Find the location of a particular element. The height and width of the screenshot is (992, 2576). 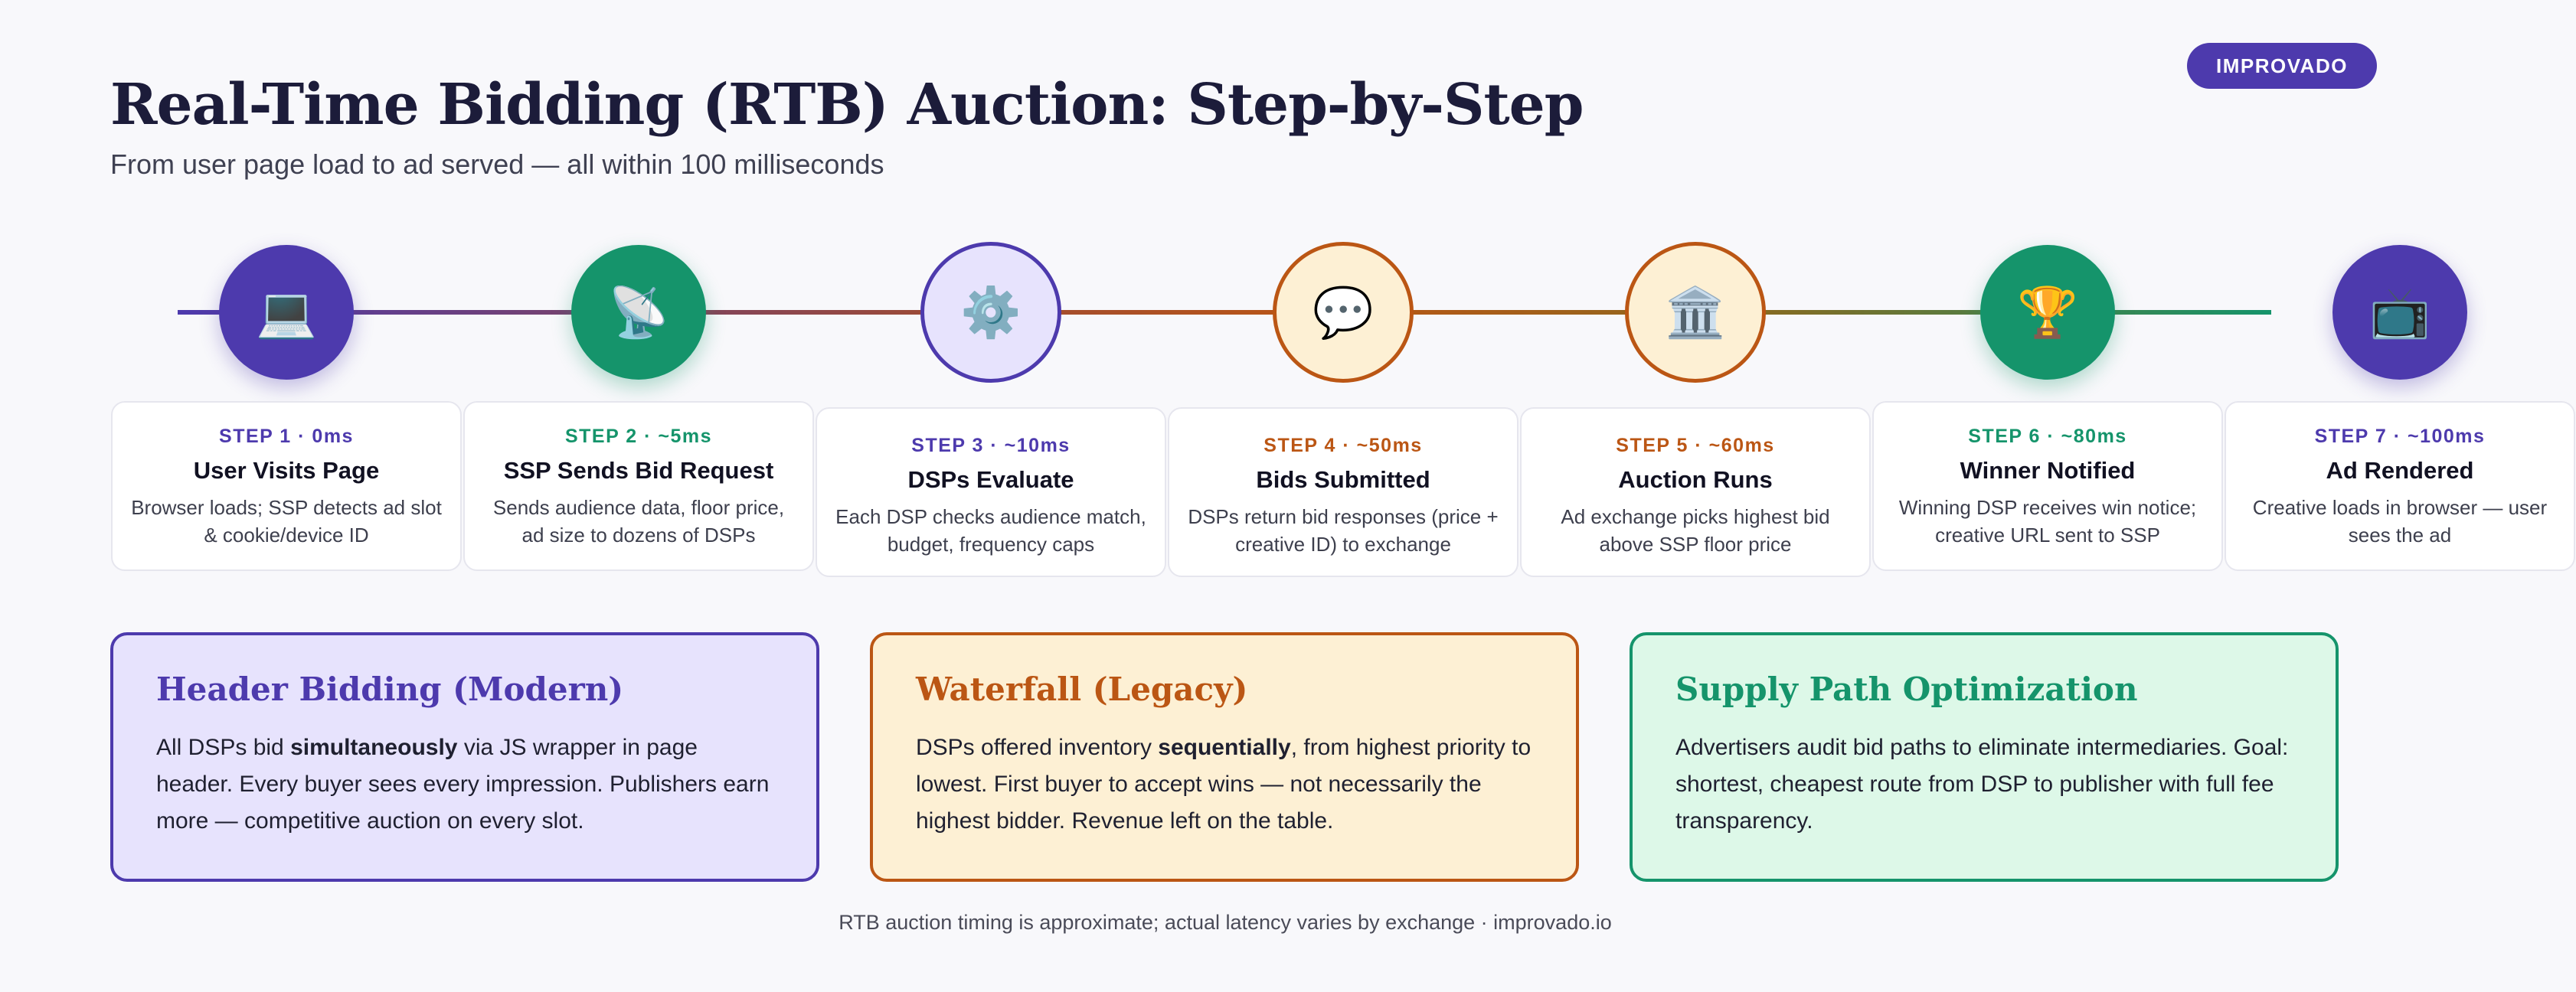

trophy-icon: 🏆 is located at coordinates (2047, 312).